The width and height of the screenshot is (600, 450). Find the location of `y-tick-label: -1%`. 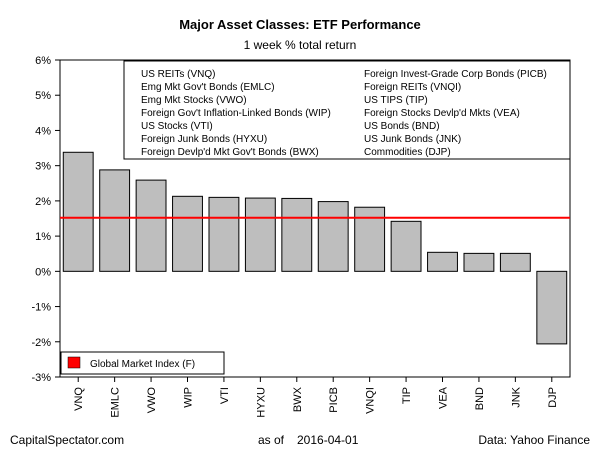

y-tick-label: -1% is located at coordinates (41, 308).